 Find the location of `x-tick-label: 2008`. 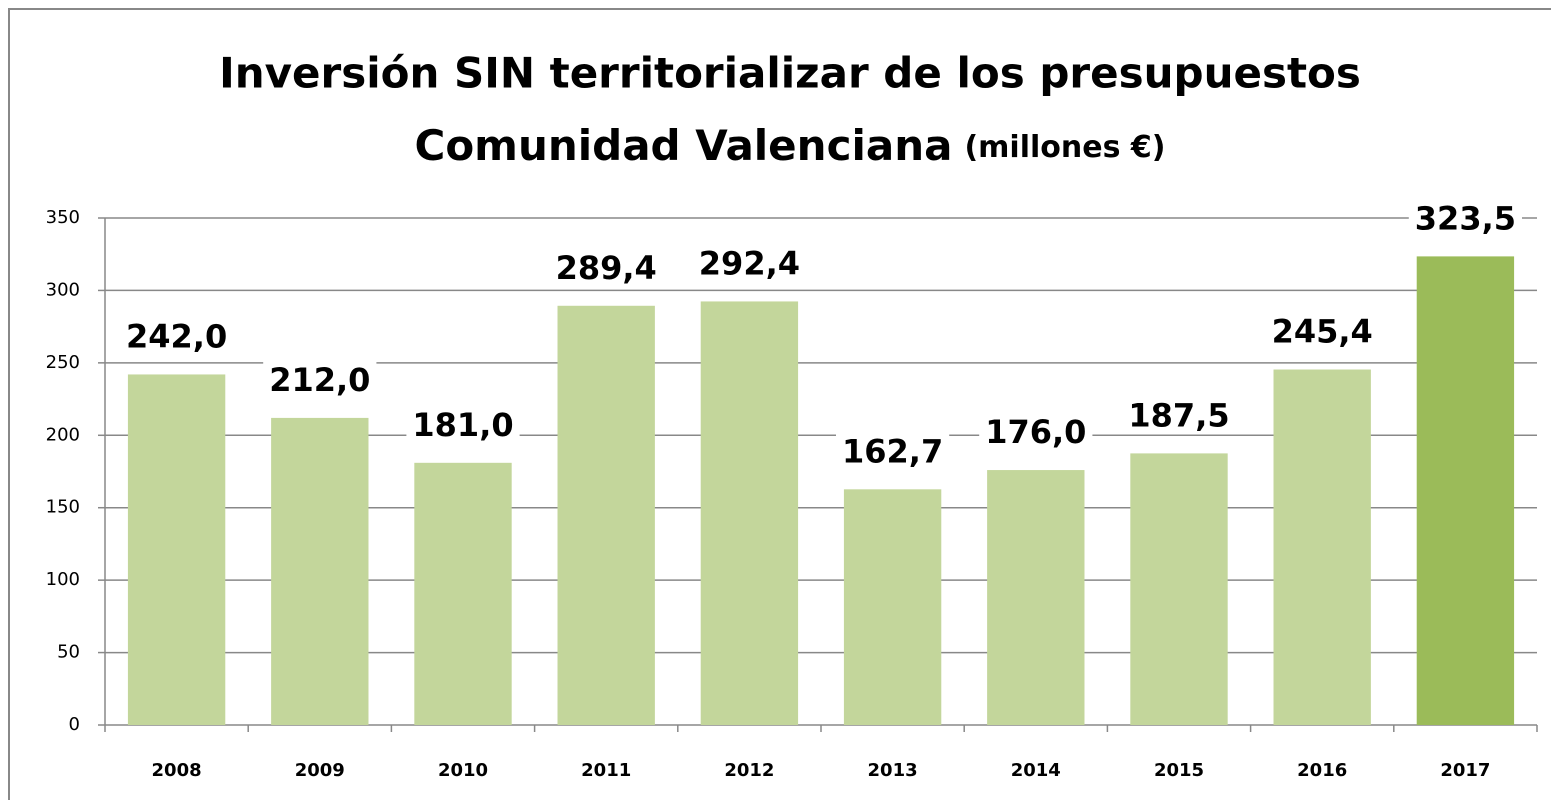

x-tick-label: 2008 is located at coordinates (177, 770).